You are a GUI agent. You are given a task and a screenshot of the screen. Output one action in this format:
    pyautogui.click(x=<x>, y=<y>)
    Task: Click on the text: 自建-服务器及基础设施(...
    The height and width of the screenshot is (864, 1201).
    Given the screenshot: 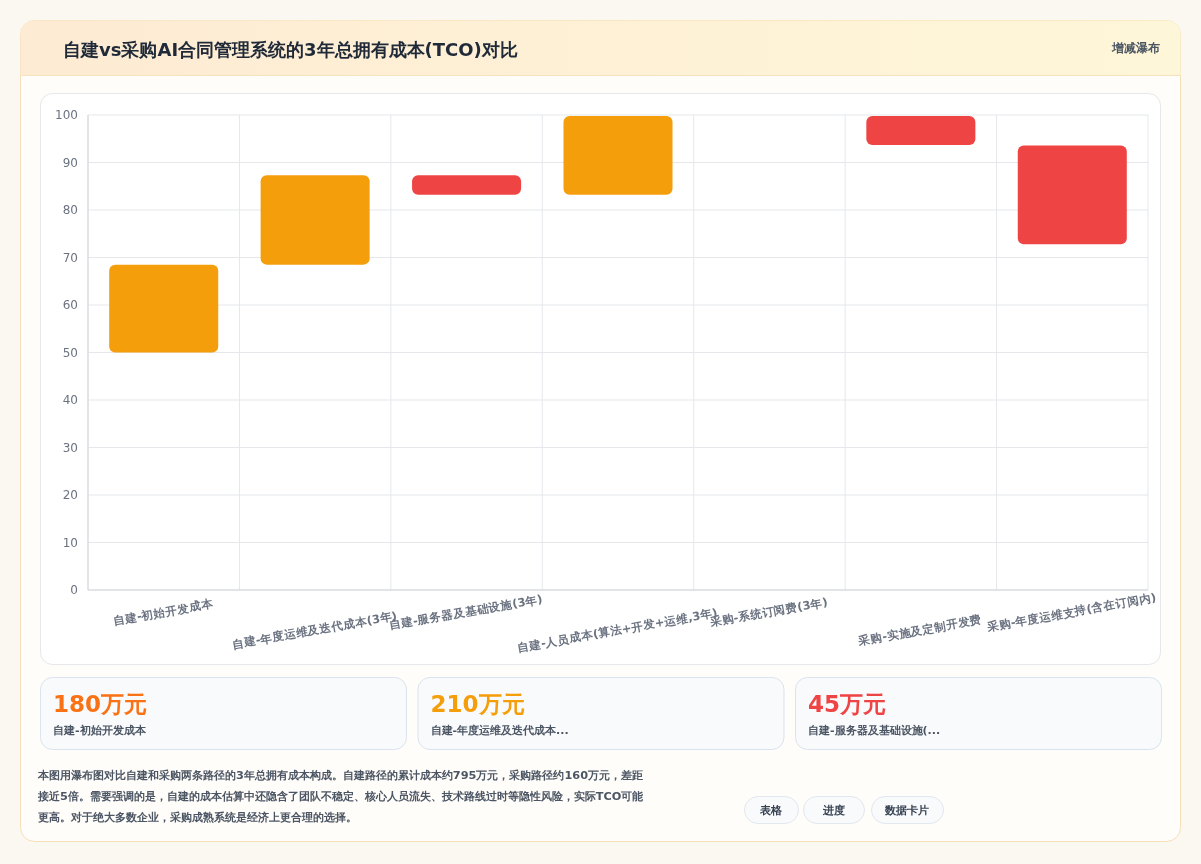 What is the action you would take?
    pyautogui.click(x=874, y=730)
    